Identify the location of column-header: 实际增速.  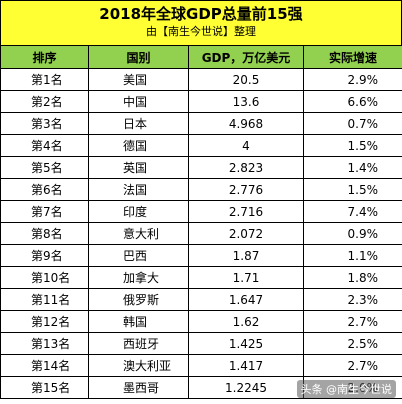
(352, 57).